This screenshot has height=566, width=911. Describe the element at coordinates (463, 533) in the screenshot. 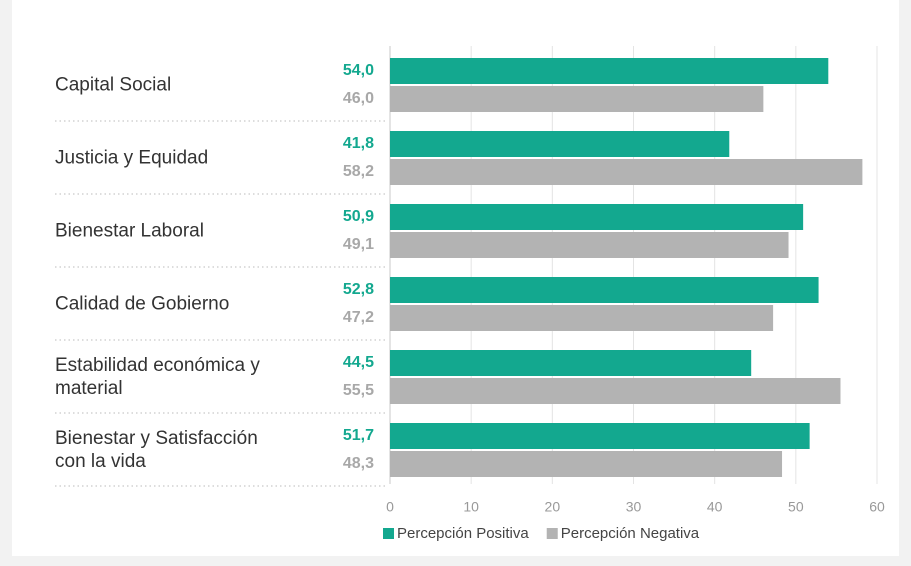

I see `legend-label: Percepción Positiva` at that location.